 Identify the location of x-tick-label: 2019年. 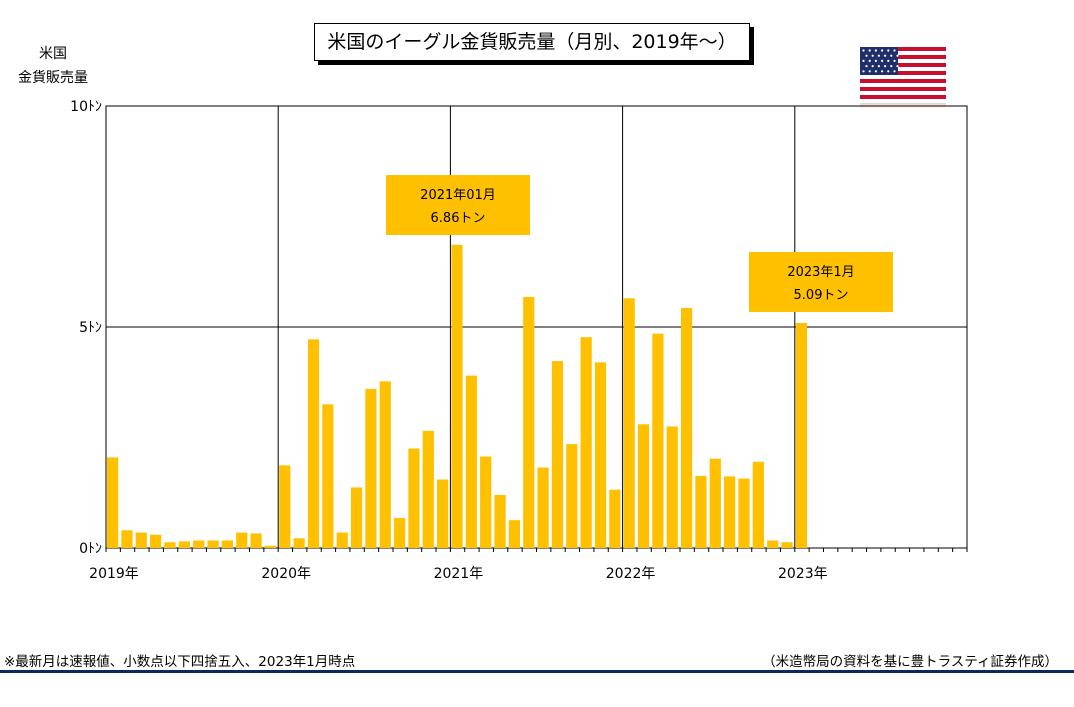
(114, 574).